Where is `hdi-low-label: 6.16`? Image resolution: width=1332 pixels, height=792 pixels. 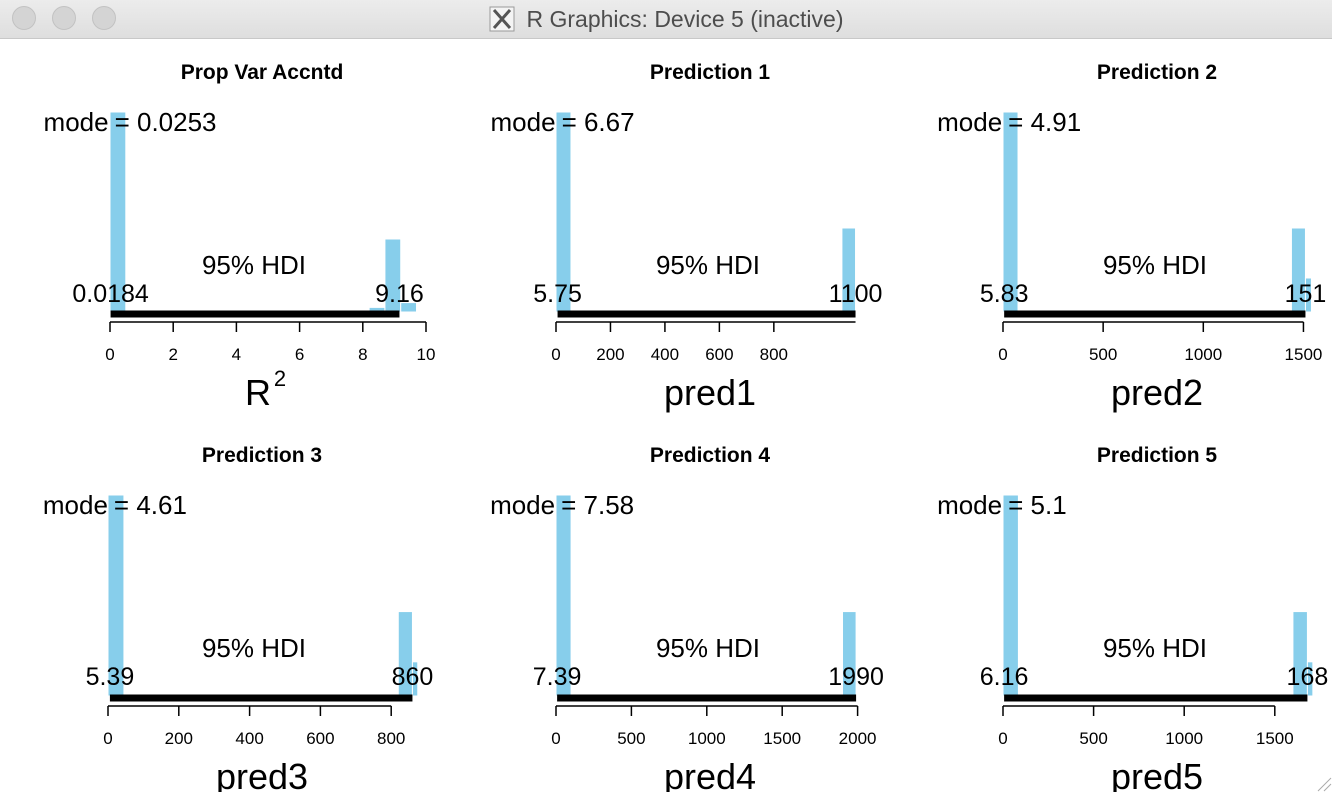
hdi-low-label: 6.16 is located at coordinates (1004, 677).